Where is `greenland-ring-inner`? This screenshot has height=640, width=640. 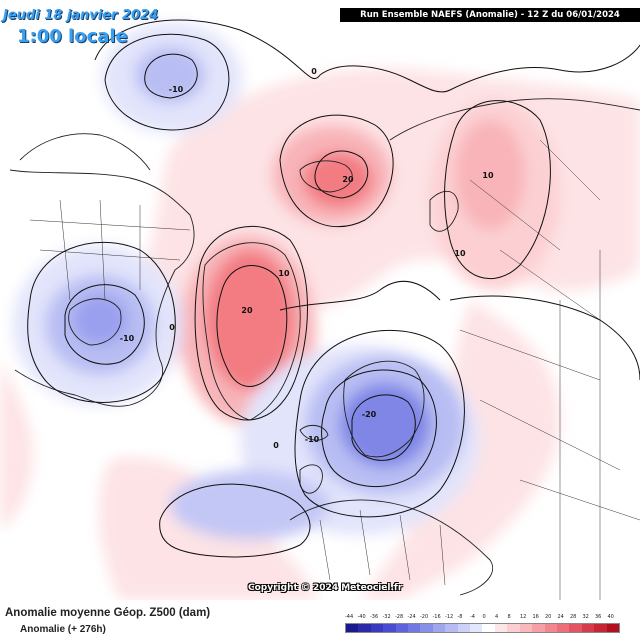 greenland-ring-inner is located at coordinates (252, 326).